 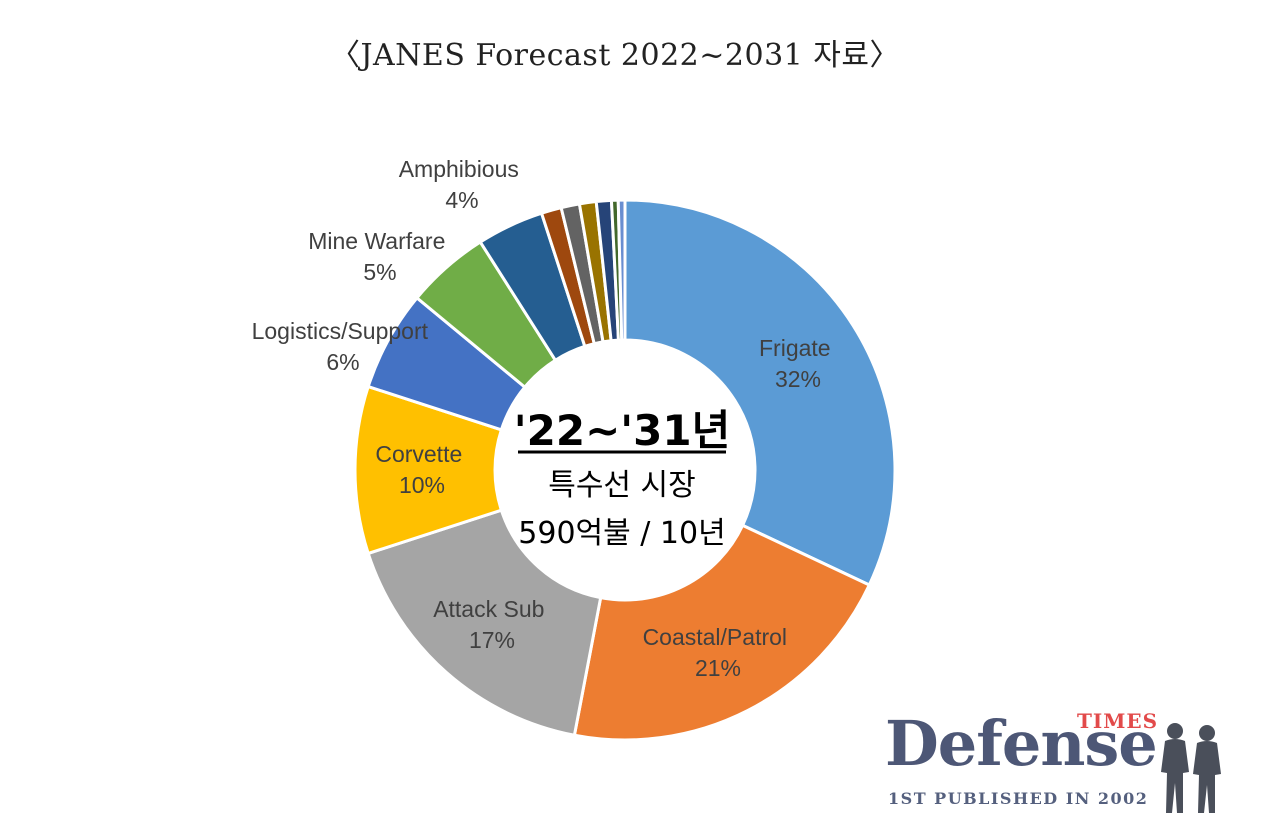 I want to click on slice-name-amphibious: Amphibious, so click(x=459, y=169).